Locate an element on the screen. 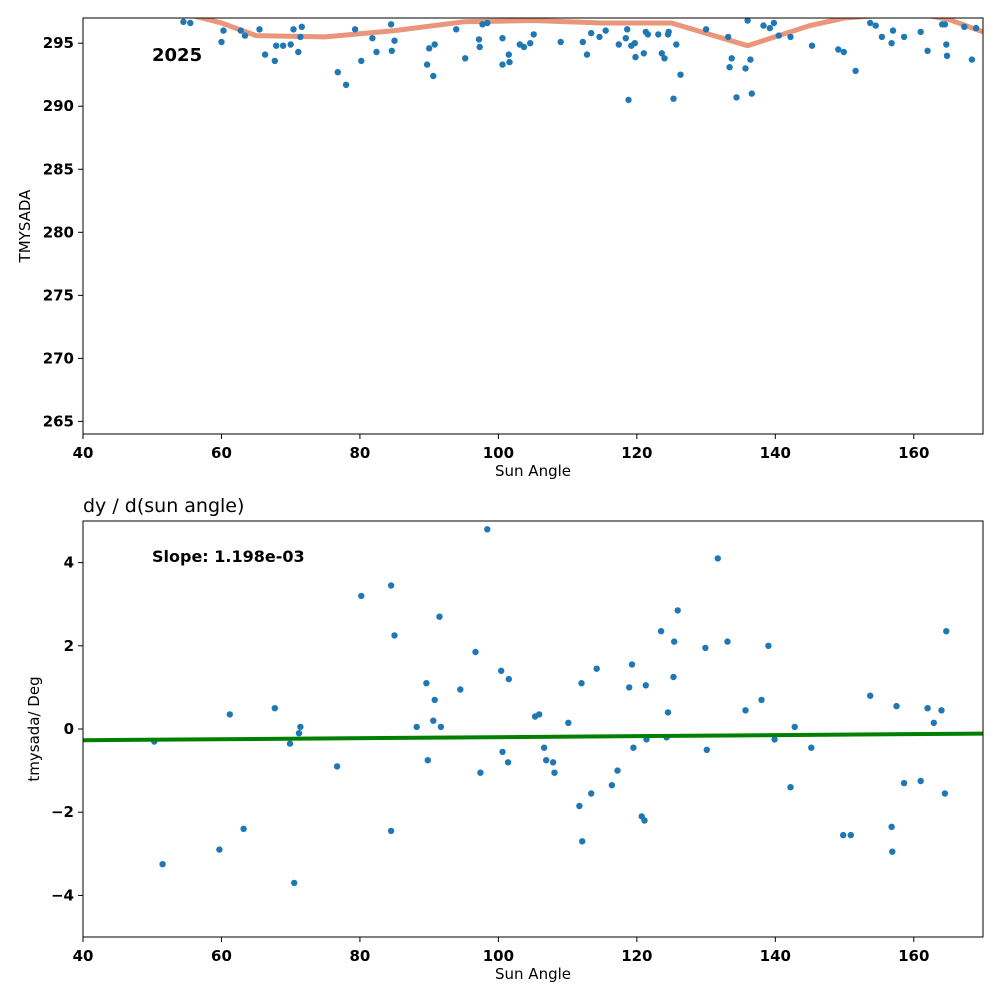 The width and height of the screenshot is (1000, 1000). y-tick-label: 4 is located at coordinates (69, 563).